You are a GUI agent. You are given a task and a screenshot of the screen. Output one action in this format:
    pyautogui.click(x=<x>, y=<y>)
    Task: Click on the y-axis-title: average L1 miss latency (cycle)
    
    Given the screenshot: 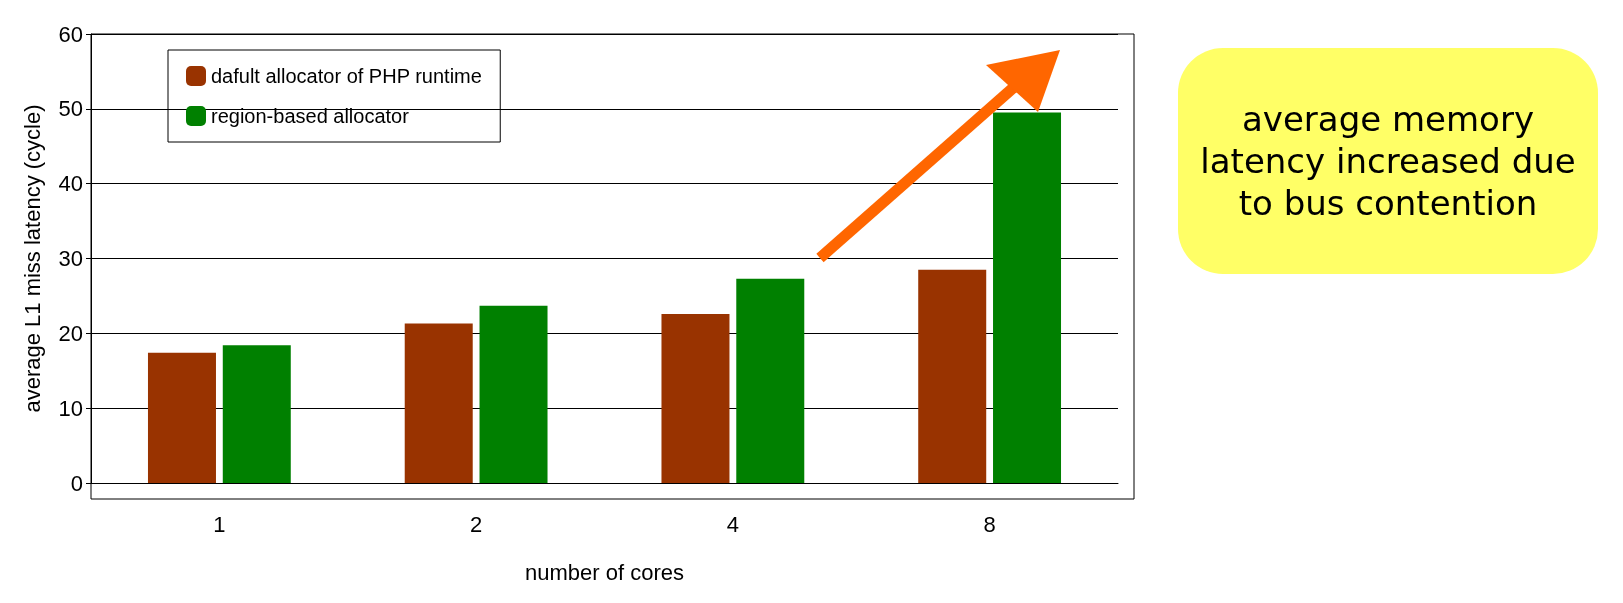 What is the action you would take?
    pyautogui.click(x=32, y=258)
    